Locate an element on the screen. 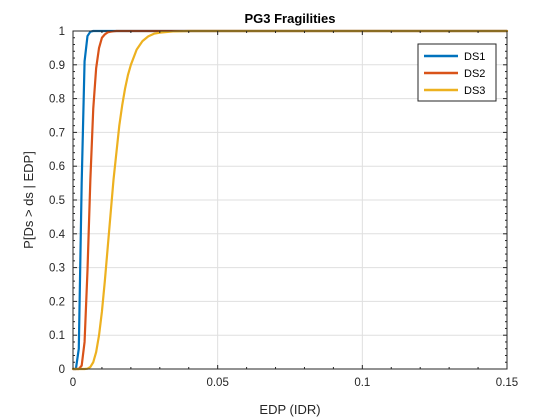 Image resolution: width=560 pixels, height=420 pixels. x-axis-label: EDP (IDR) is located at coordinates (289, 409).